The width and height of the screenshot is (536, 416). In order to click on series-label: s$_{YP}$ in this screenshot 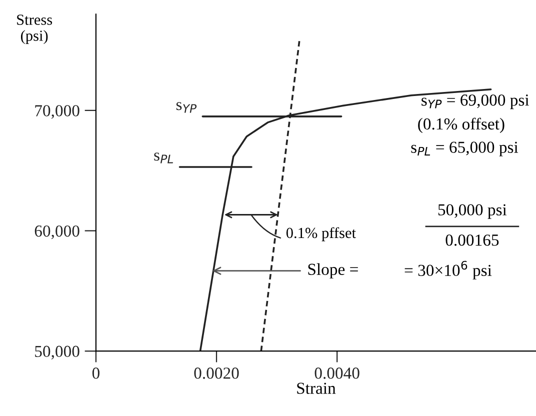, I will do `click(186, 107)`.